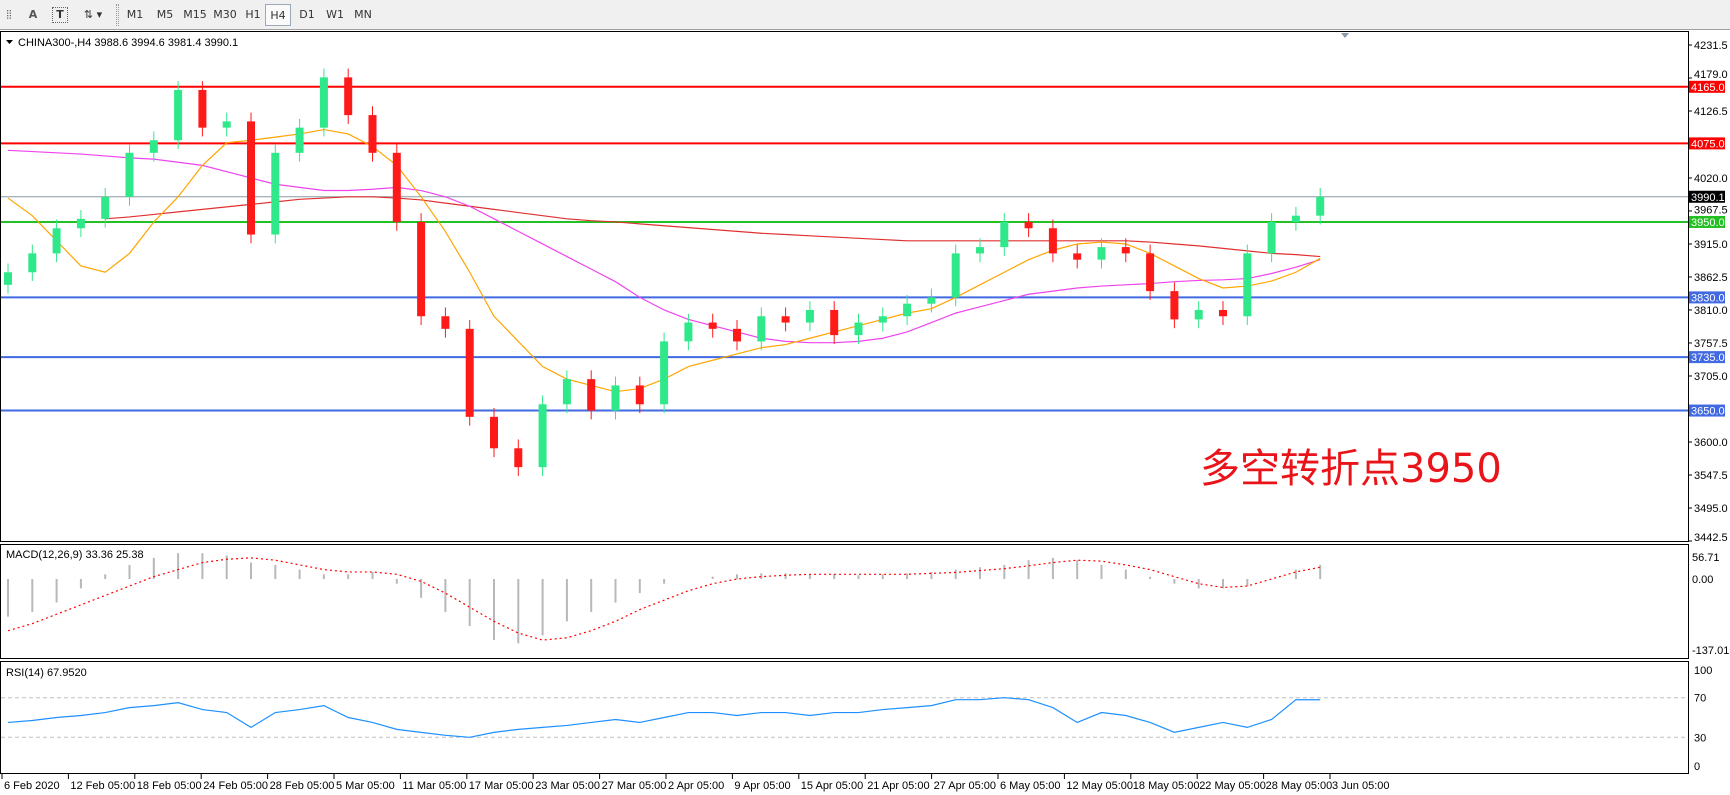 The width and height of the screenshot is (1730, 795). What do you see at coordinates (363, 14) in the screenshot?
I see `timeframe-mn: MN` at bounding box center [363, 14].